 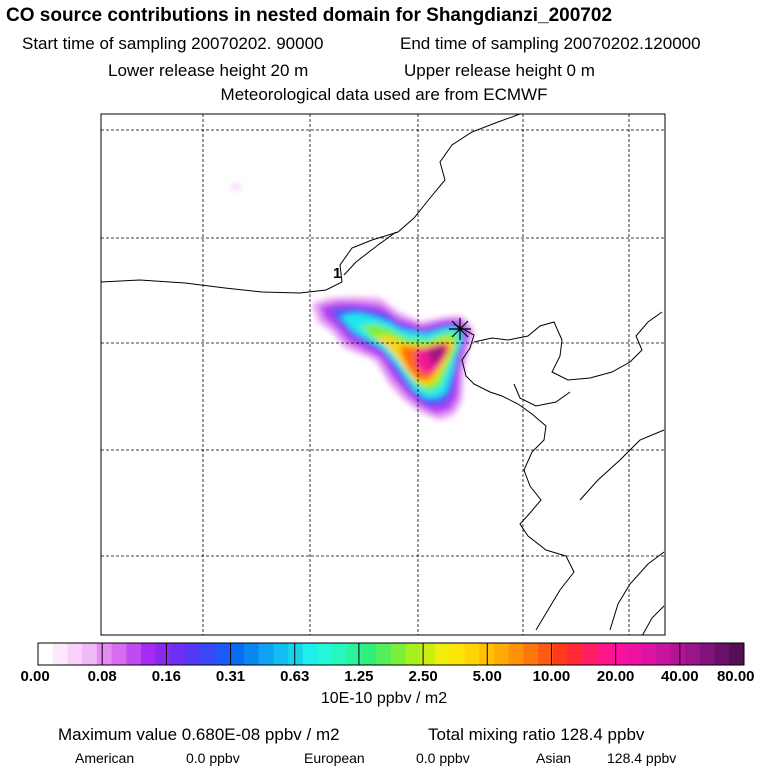 I want to click on station-asterisk-icon, so click(x=460, y=329).